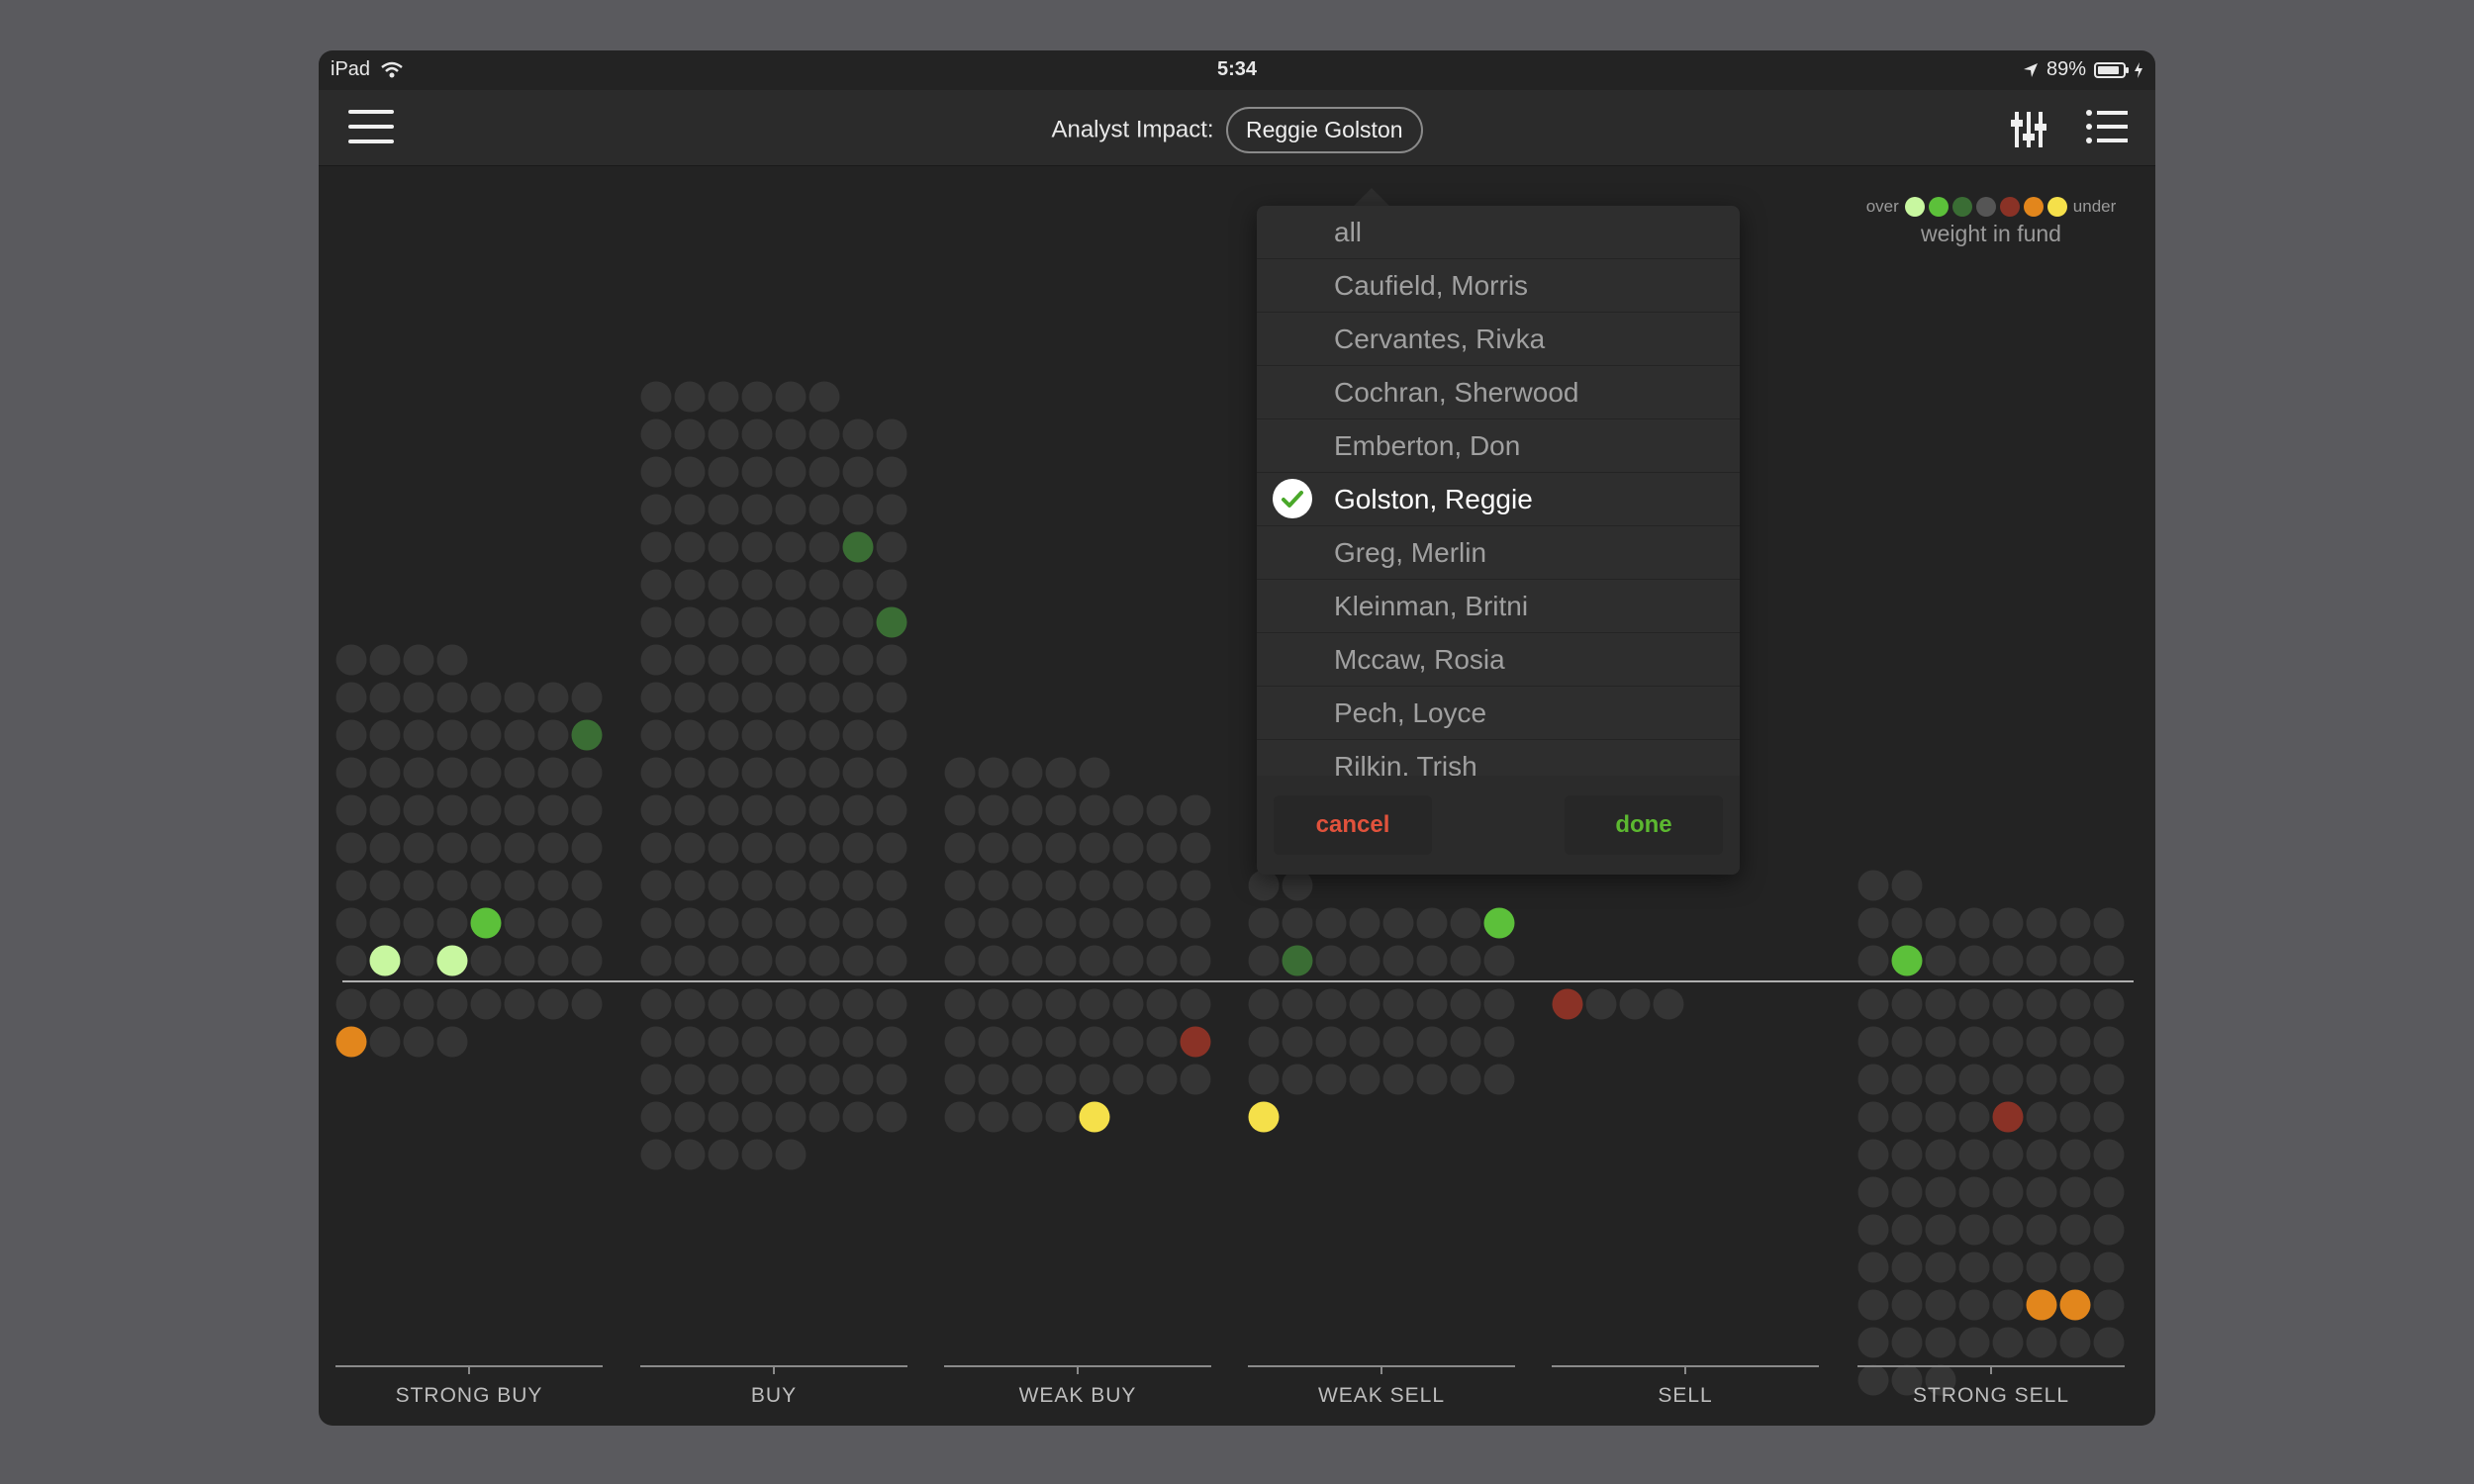 This screenshot has width=2474, height=1484. Describe the element at coordinates (1498, 392) in the screenshot. I see `picker-item: Cochran, Sherwood` at that location.